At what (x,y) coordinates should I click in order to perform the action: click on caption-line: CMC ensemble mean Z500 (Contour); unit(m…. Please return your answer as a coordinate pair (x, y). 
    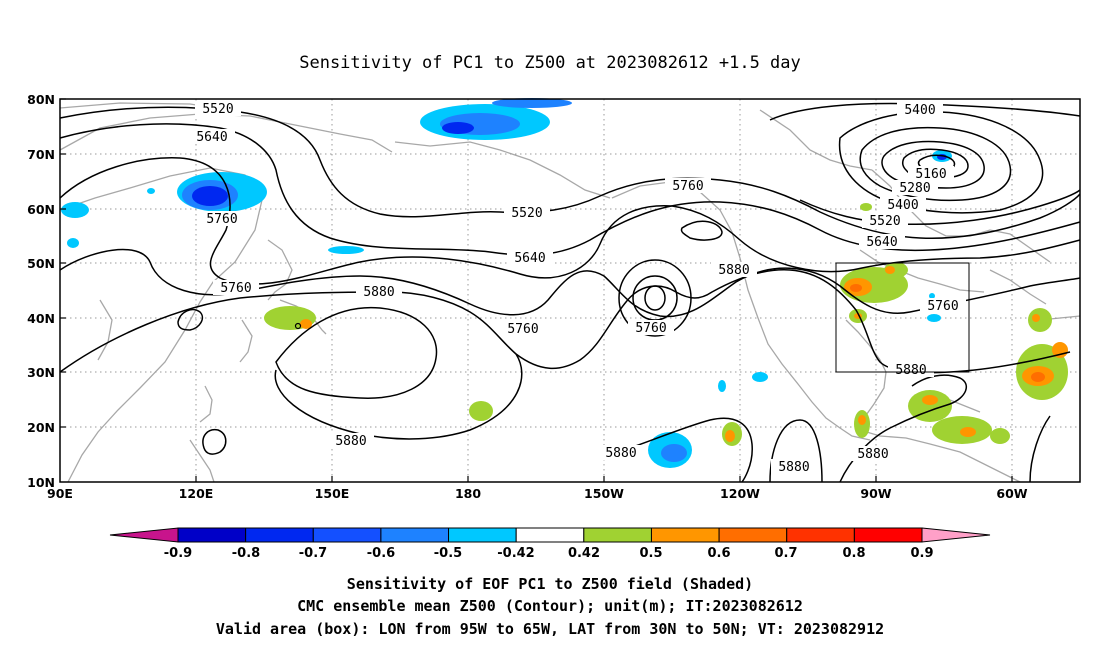
    Looking at the image, I should click on (550, 606).